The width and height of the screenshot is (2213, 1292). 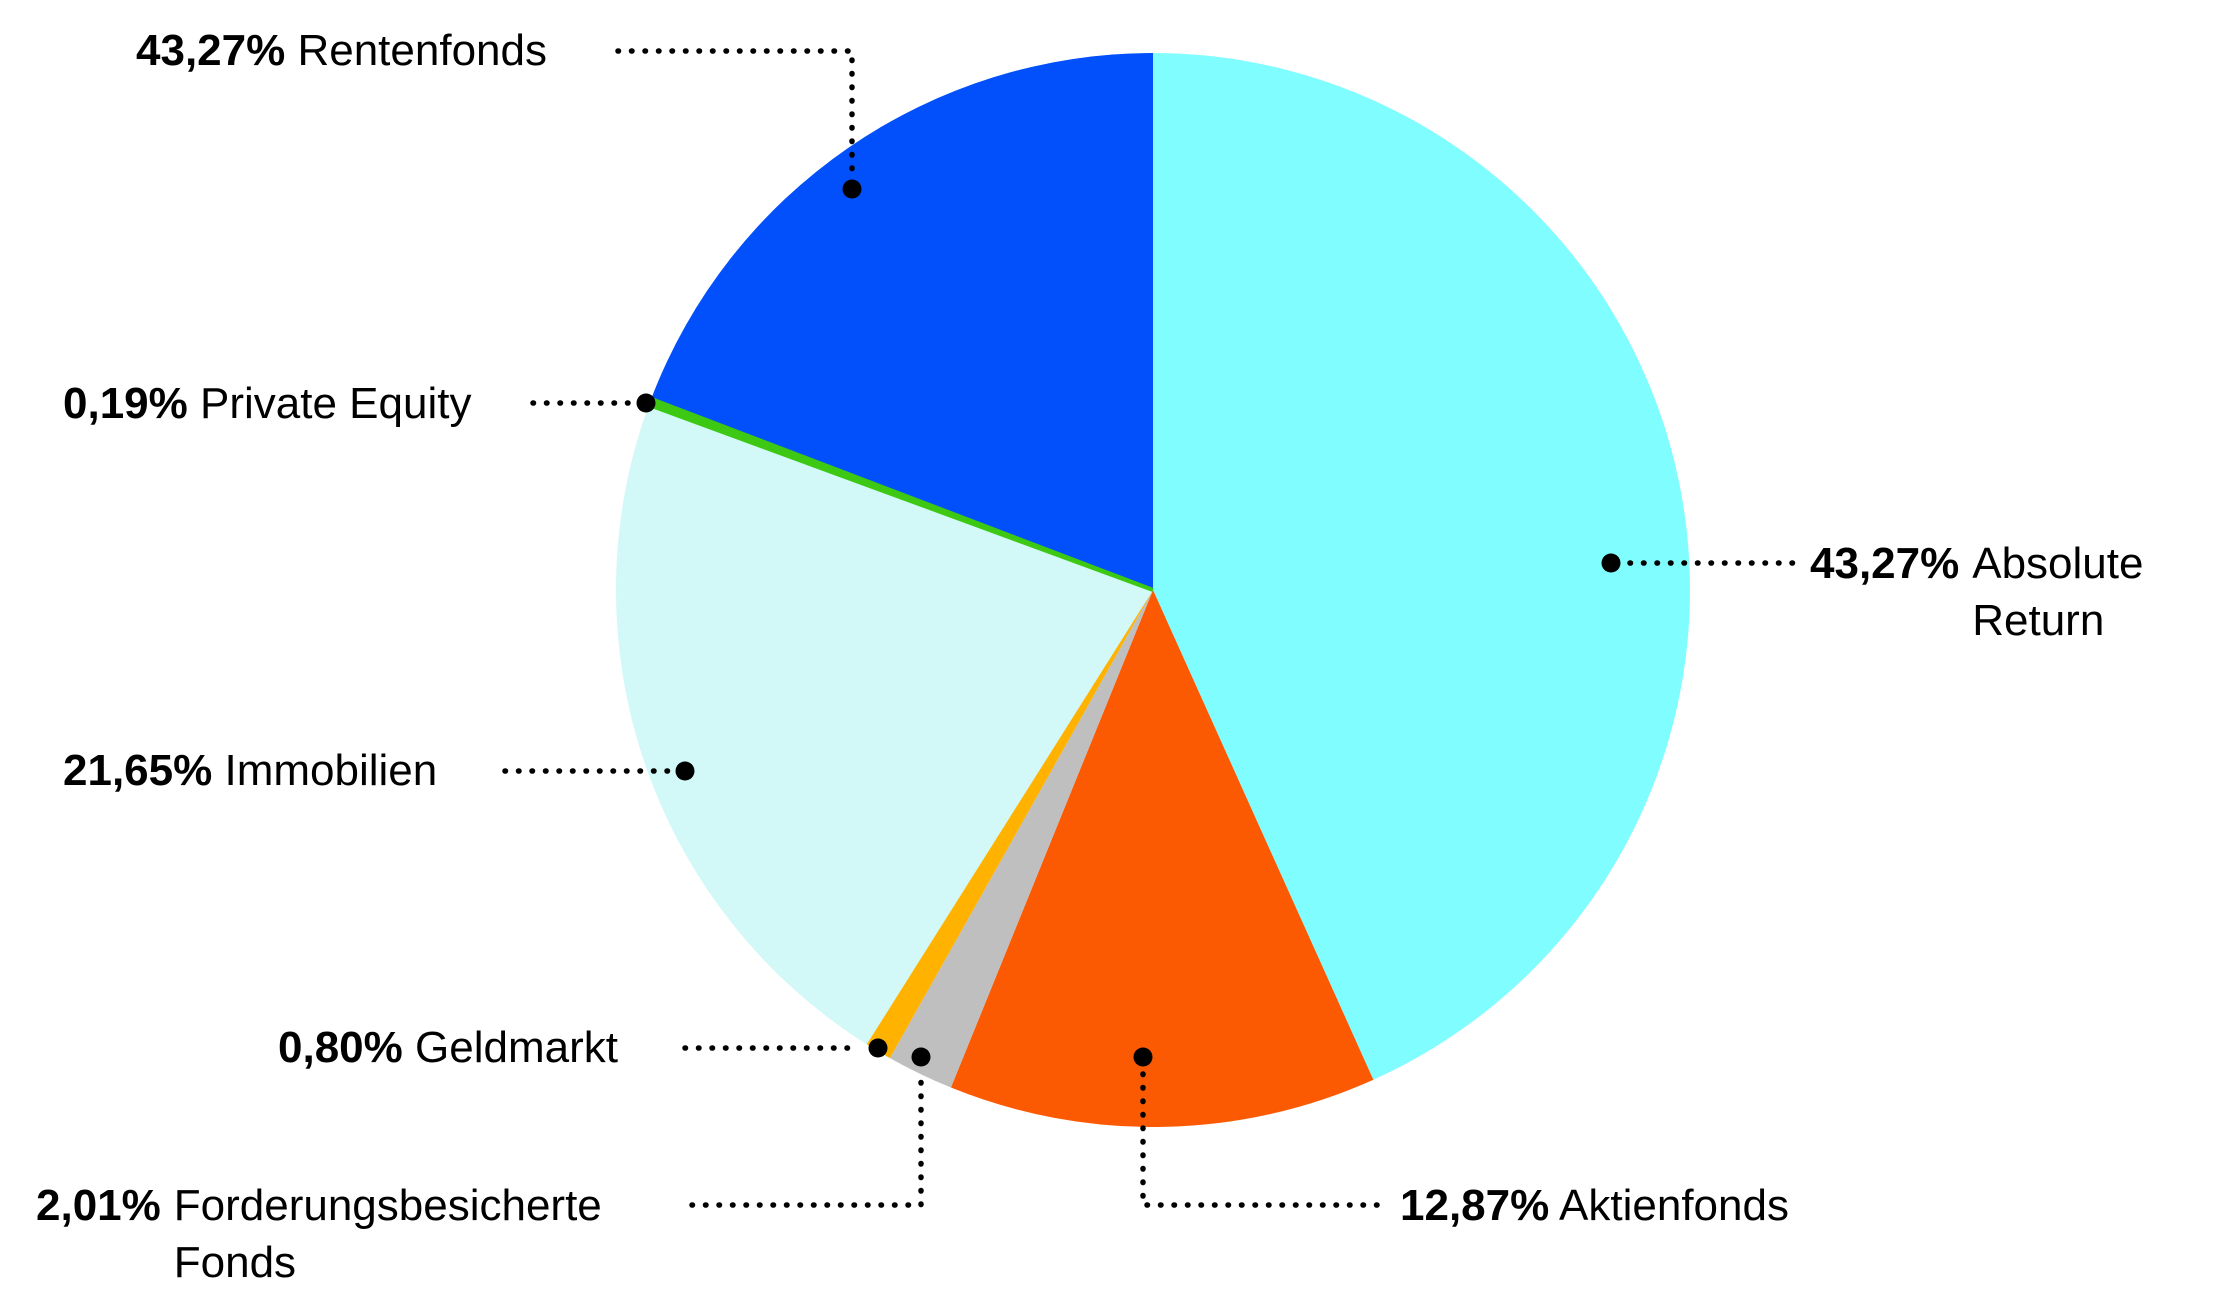 I want to click on label-rentenfonds: 43,27% Rentenfonds, so click(x=341, y=50).